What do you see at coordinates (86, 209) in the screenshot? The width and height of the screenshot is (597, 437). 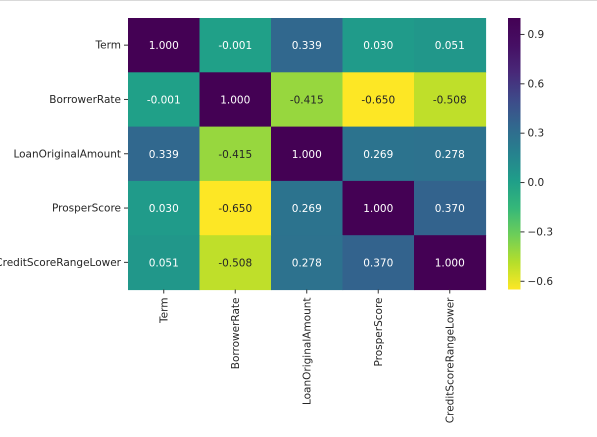 I see `row-label-prosper-score: ProsperScore` at bounding box center [86, 209].